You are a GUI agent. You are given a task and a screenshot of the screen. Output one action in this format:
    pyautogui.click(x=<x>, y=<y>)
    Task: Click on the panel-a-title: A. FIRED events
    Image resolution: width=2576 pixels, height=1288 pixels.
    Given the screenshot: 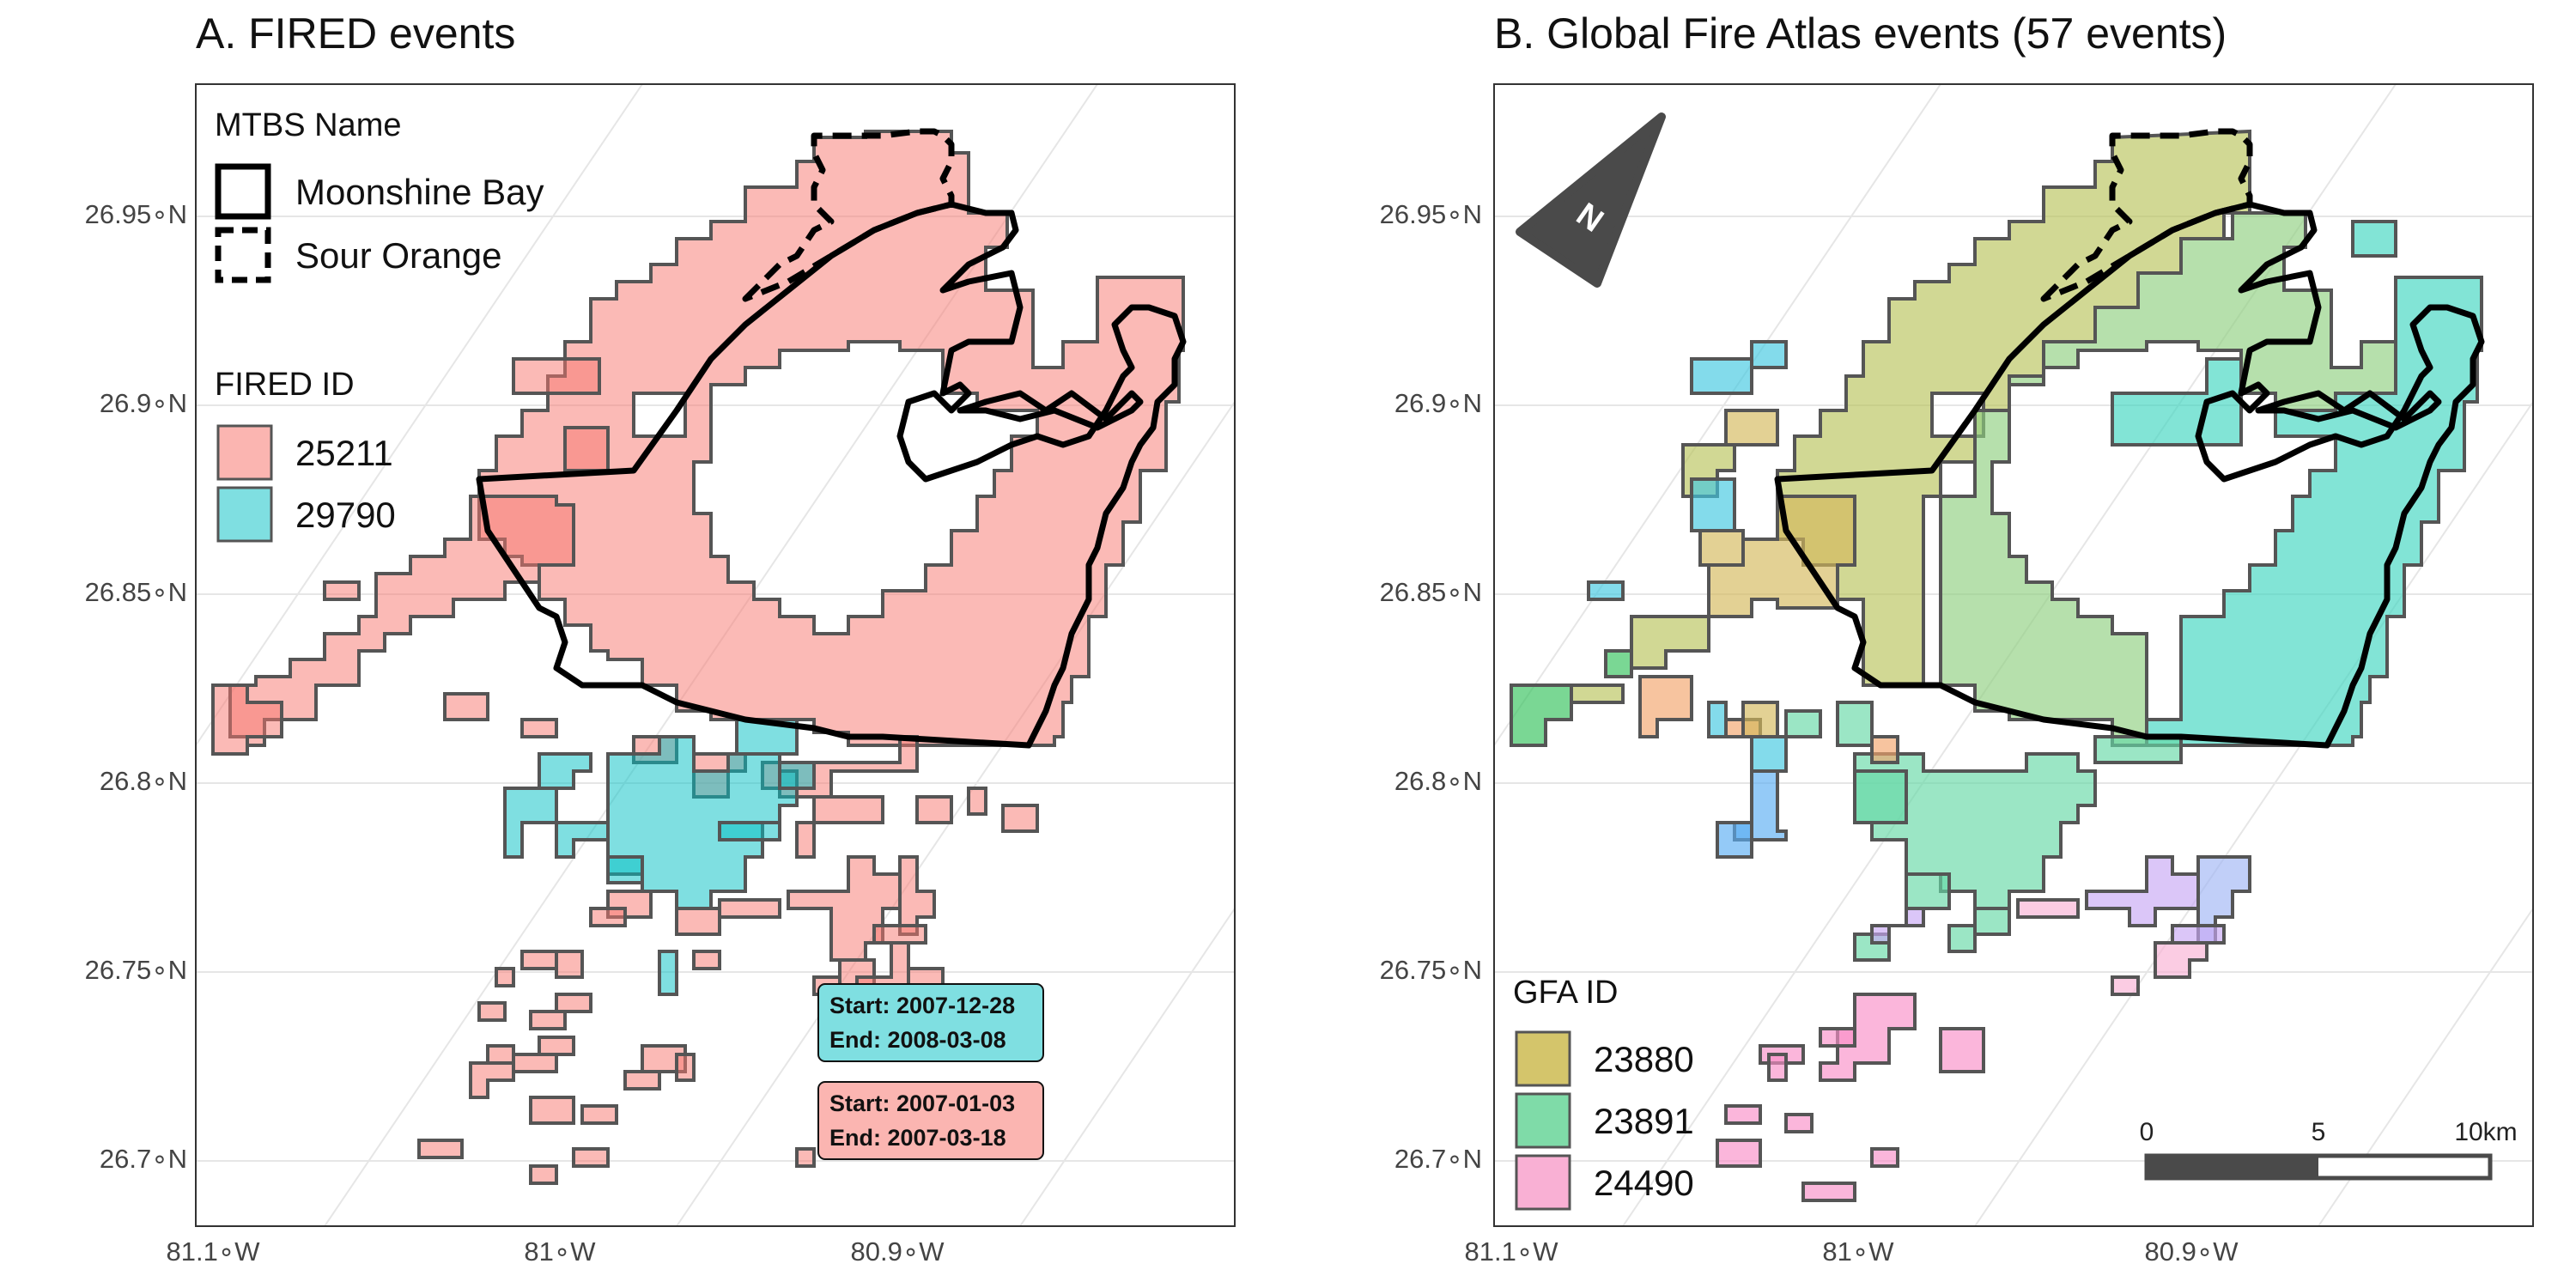 What is the action you would take?
    pyautogui.click(x=356, y=33)
    